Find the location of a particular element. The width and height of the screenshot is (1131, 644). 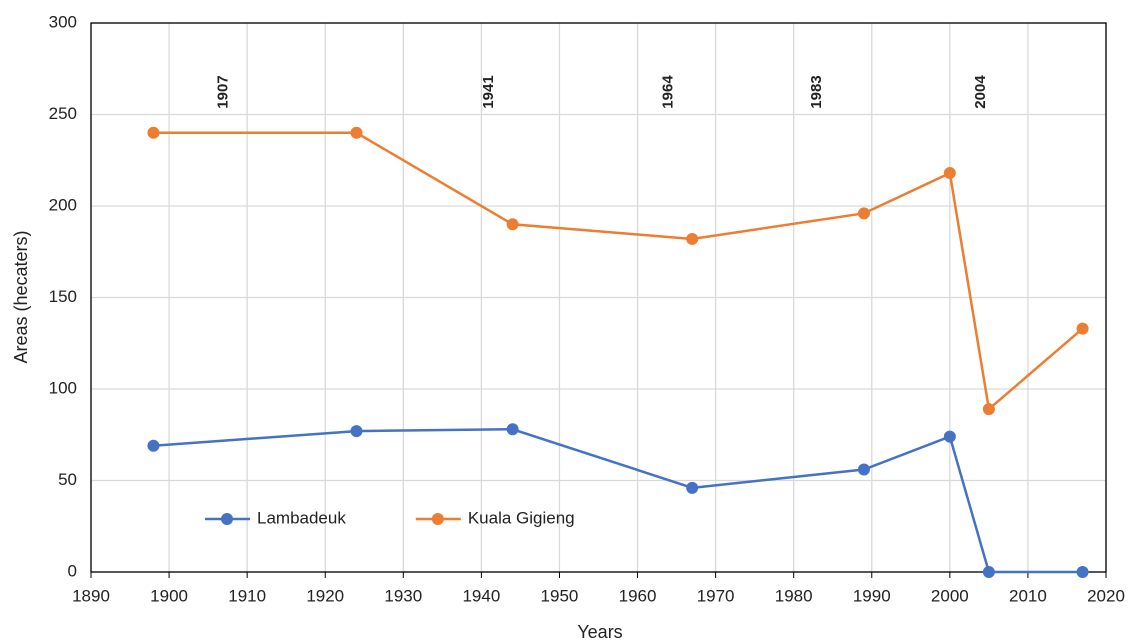

y-tick-label: 100 is located at coordinates (63, 387).